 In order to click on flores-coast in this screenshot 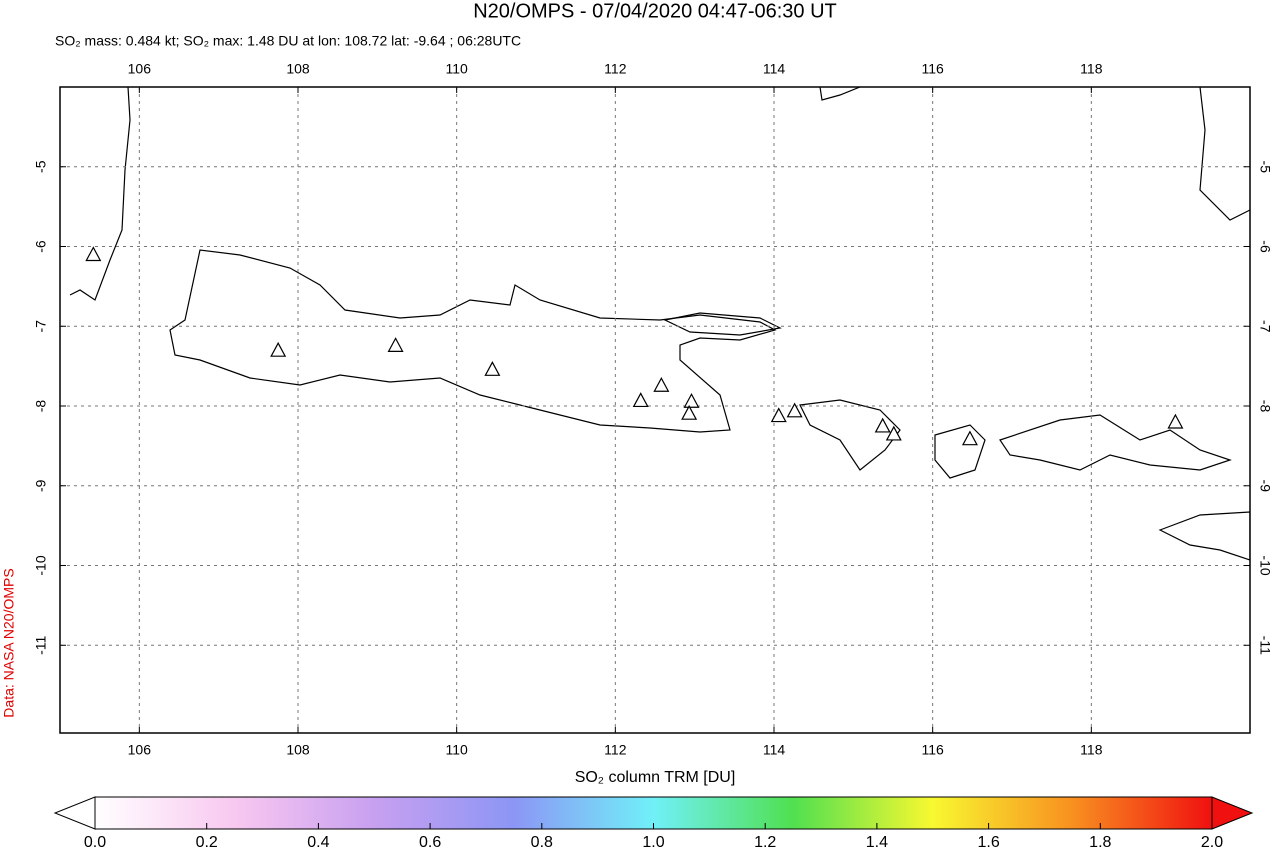, I will do `click(1224, 154)`.